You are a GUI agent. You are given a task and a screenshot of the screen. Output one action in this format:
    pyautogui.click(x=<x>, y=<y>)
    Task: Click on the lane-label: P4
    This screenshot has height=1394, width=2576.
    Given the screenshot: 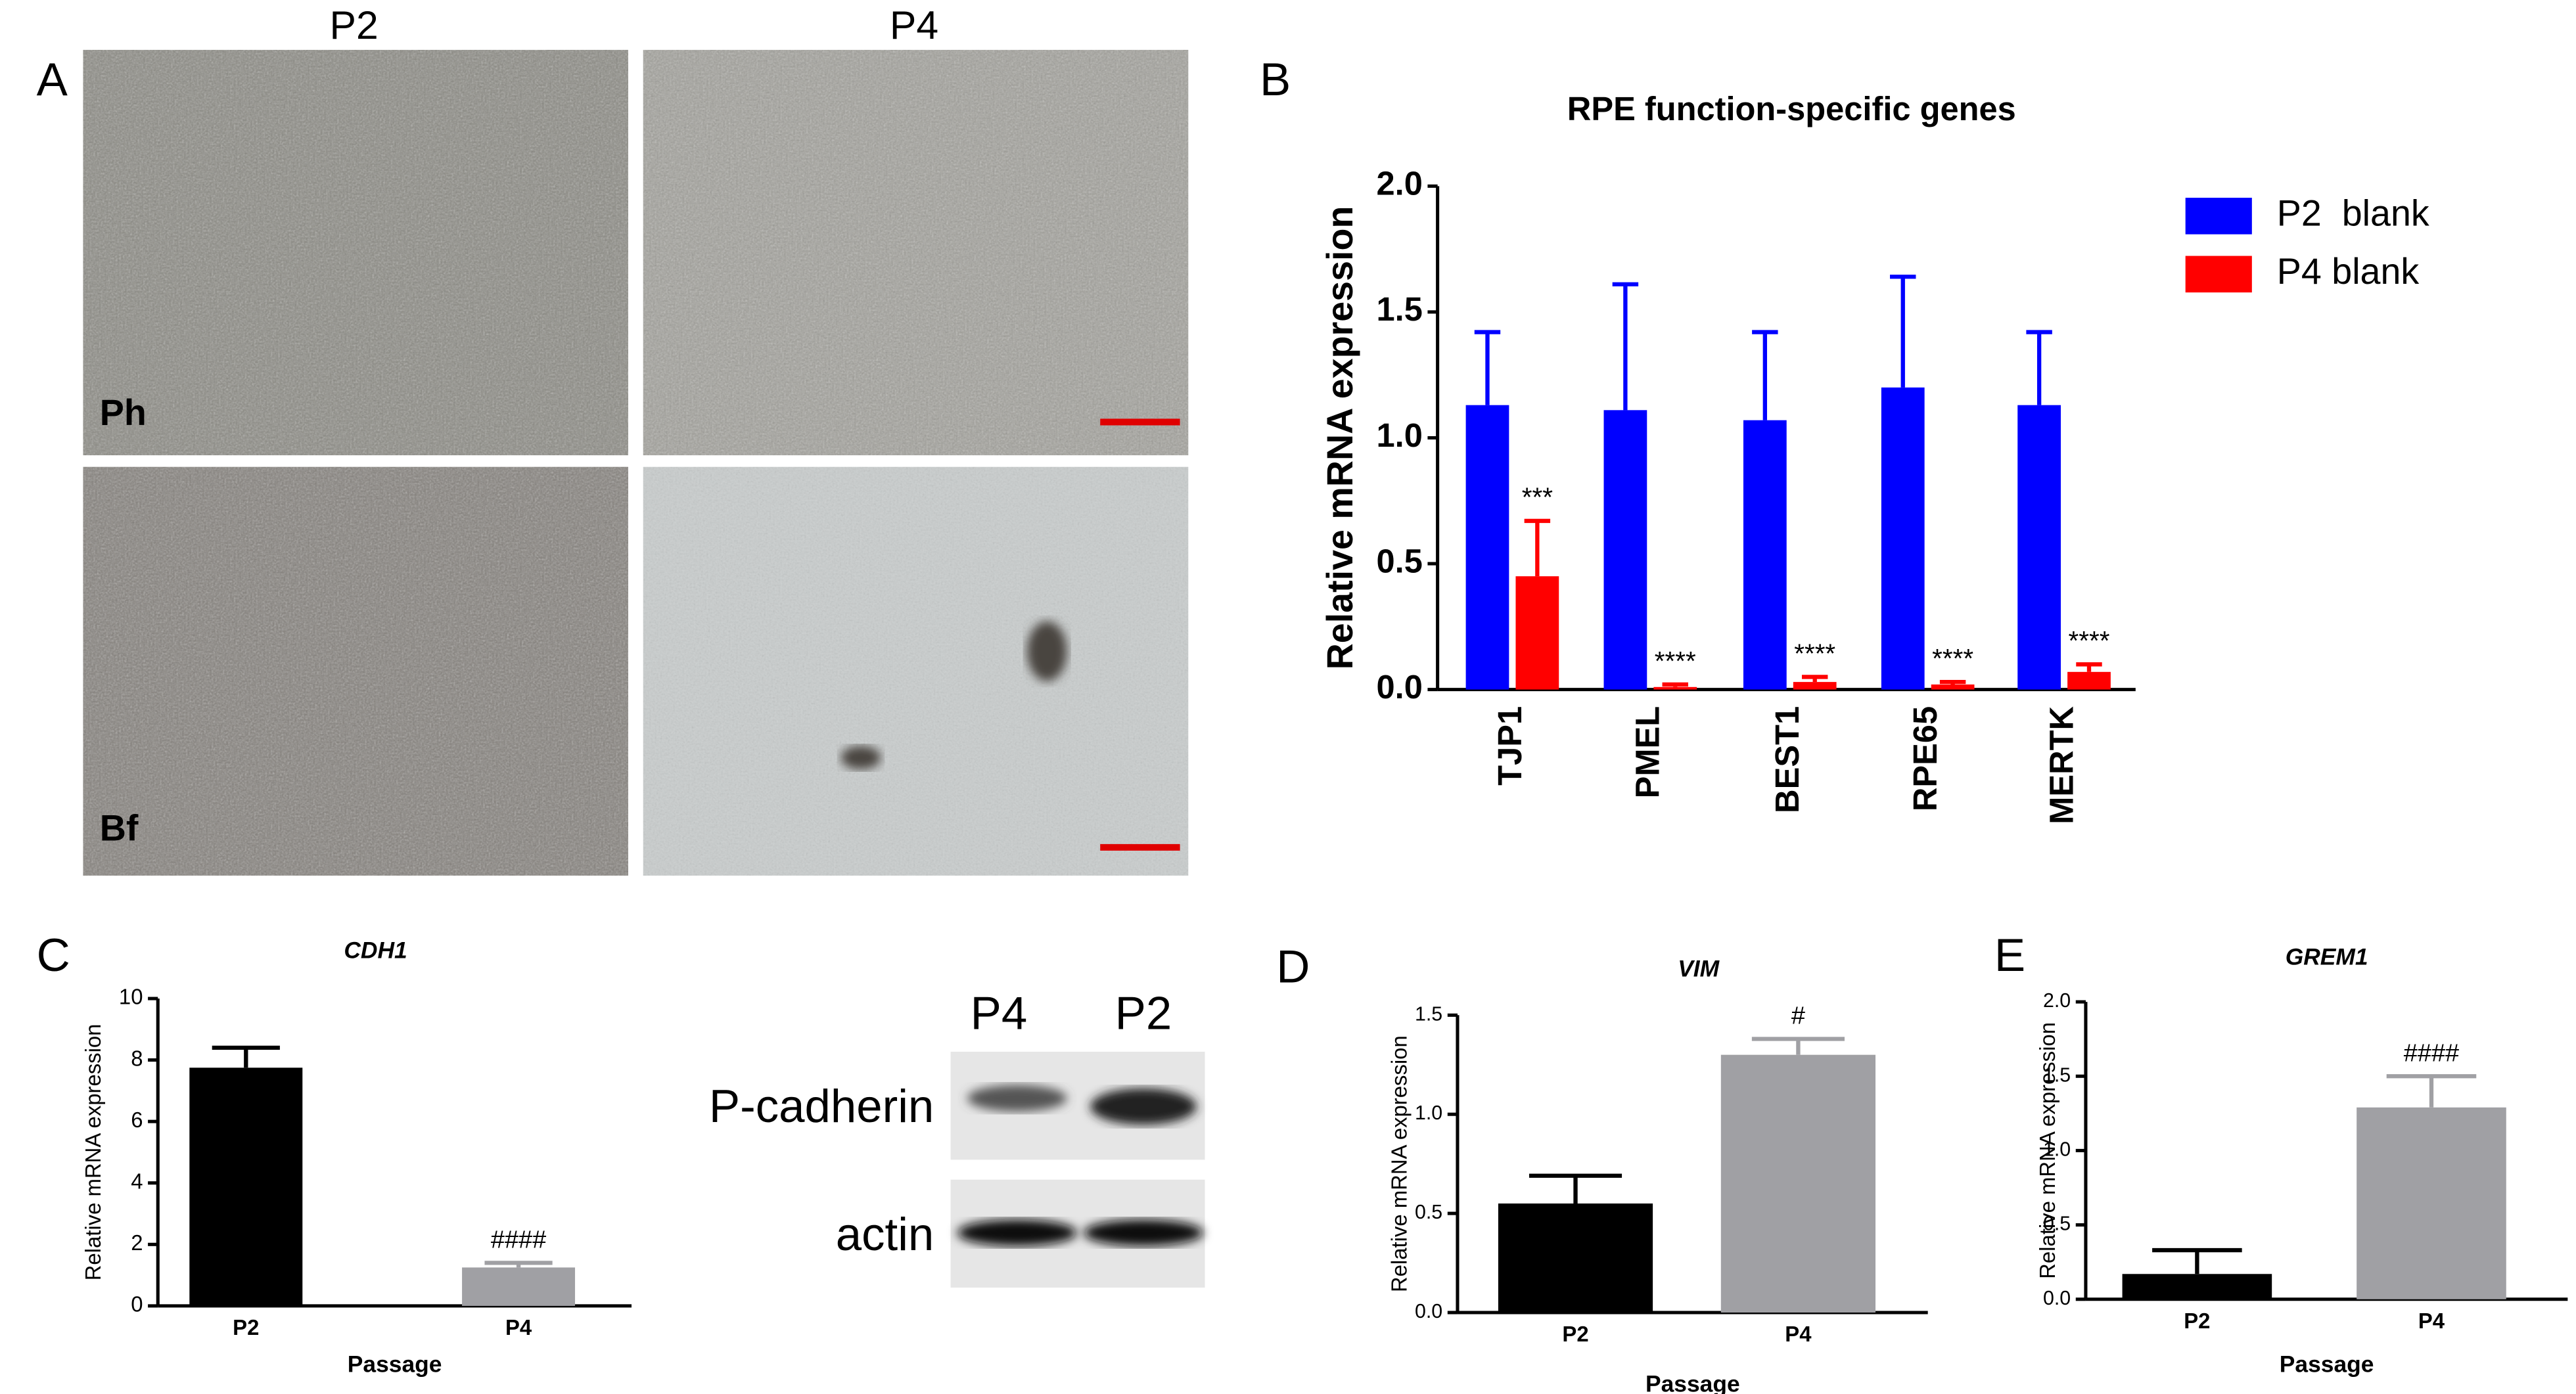 What is the action you would take?
    pyautogui.click(x=999, y=1014)
    